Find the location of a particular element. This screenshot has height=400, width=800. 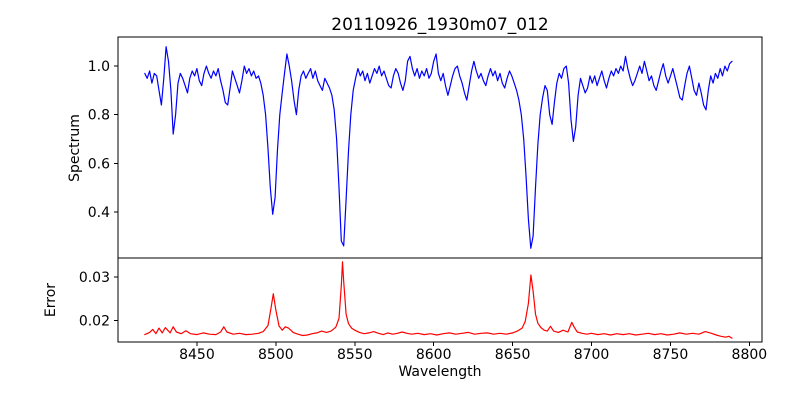

error-y-tick-label: 0.02 is located at coordinates (94, 322).